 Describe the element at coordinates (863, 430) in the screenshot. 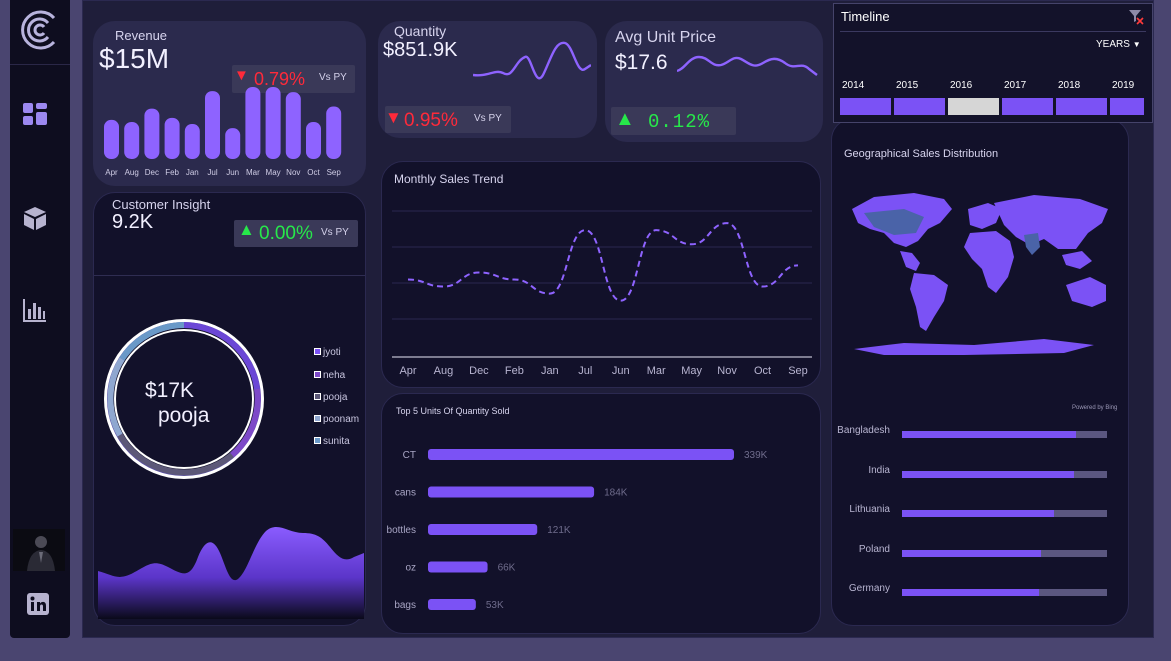

I see `country-label: Bangladesh` at that location.